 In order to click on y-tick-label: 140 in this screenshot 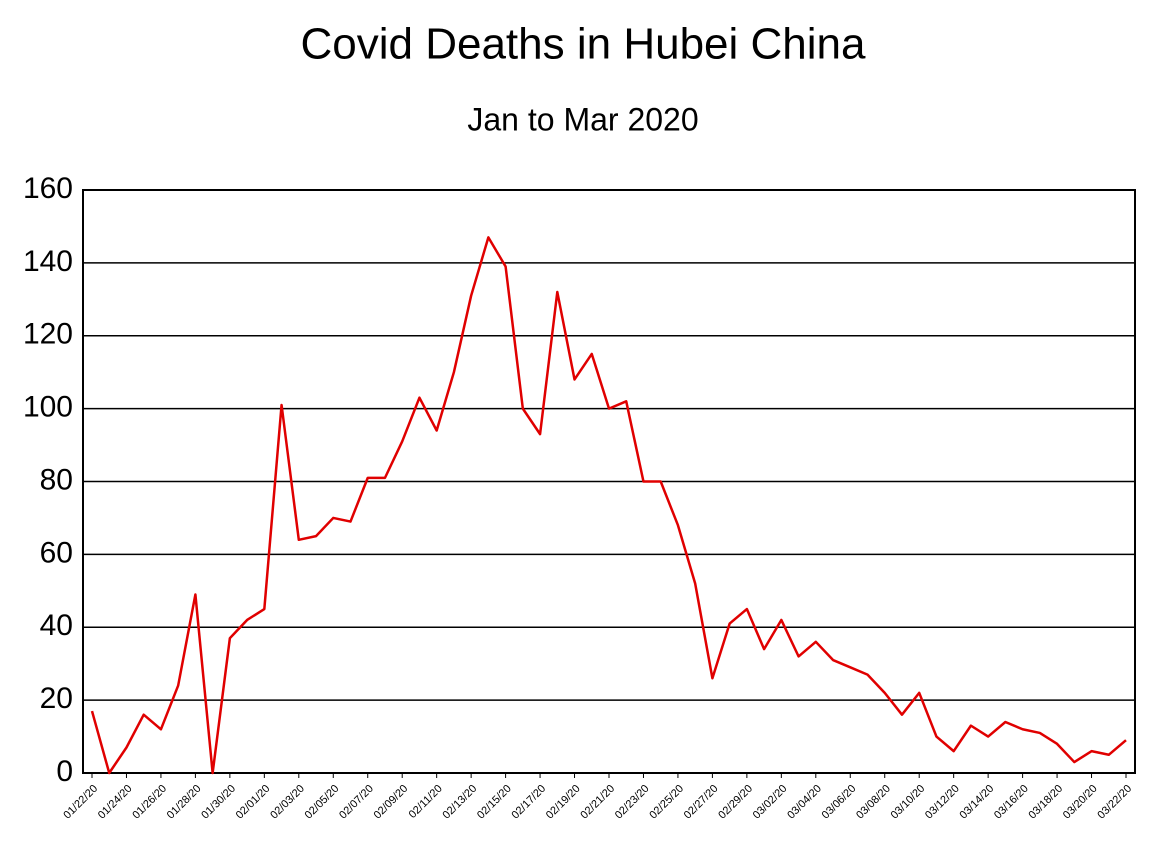, I will do `click(48, 261)`.